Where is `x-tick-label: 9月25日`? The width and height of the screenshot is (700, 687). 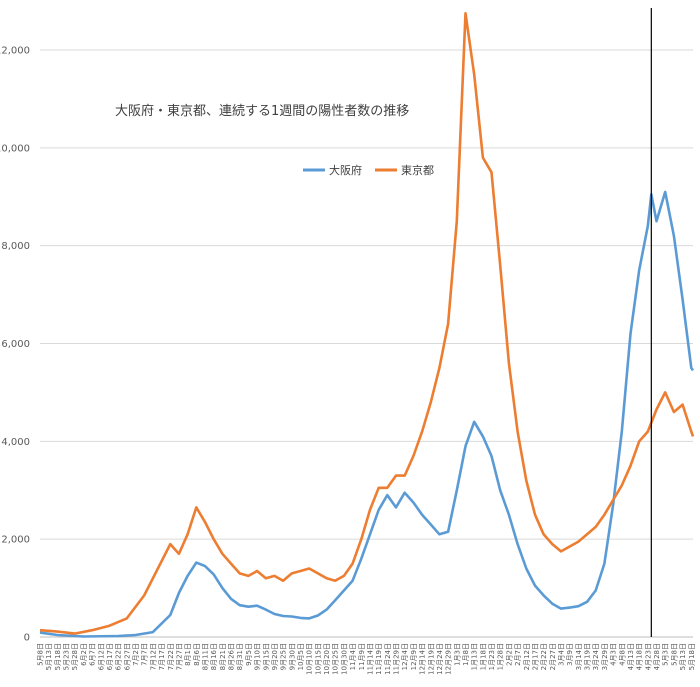
x-tick-label: 9月25日 is located at coordinates (284, 656).